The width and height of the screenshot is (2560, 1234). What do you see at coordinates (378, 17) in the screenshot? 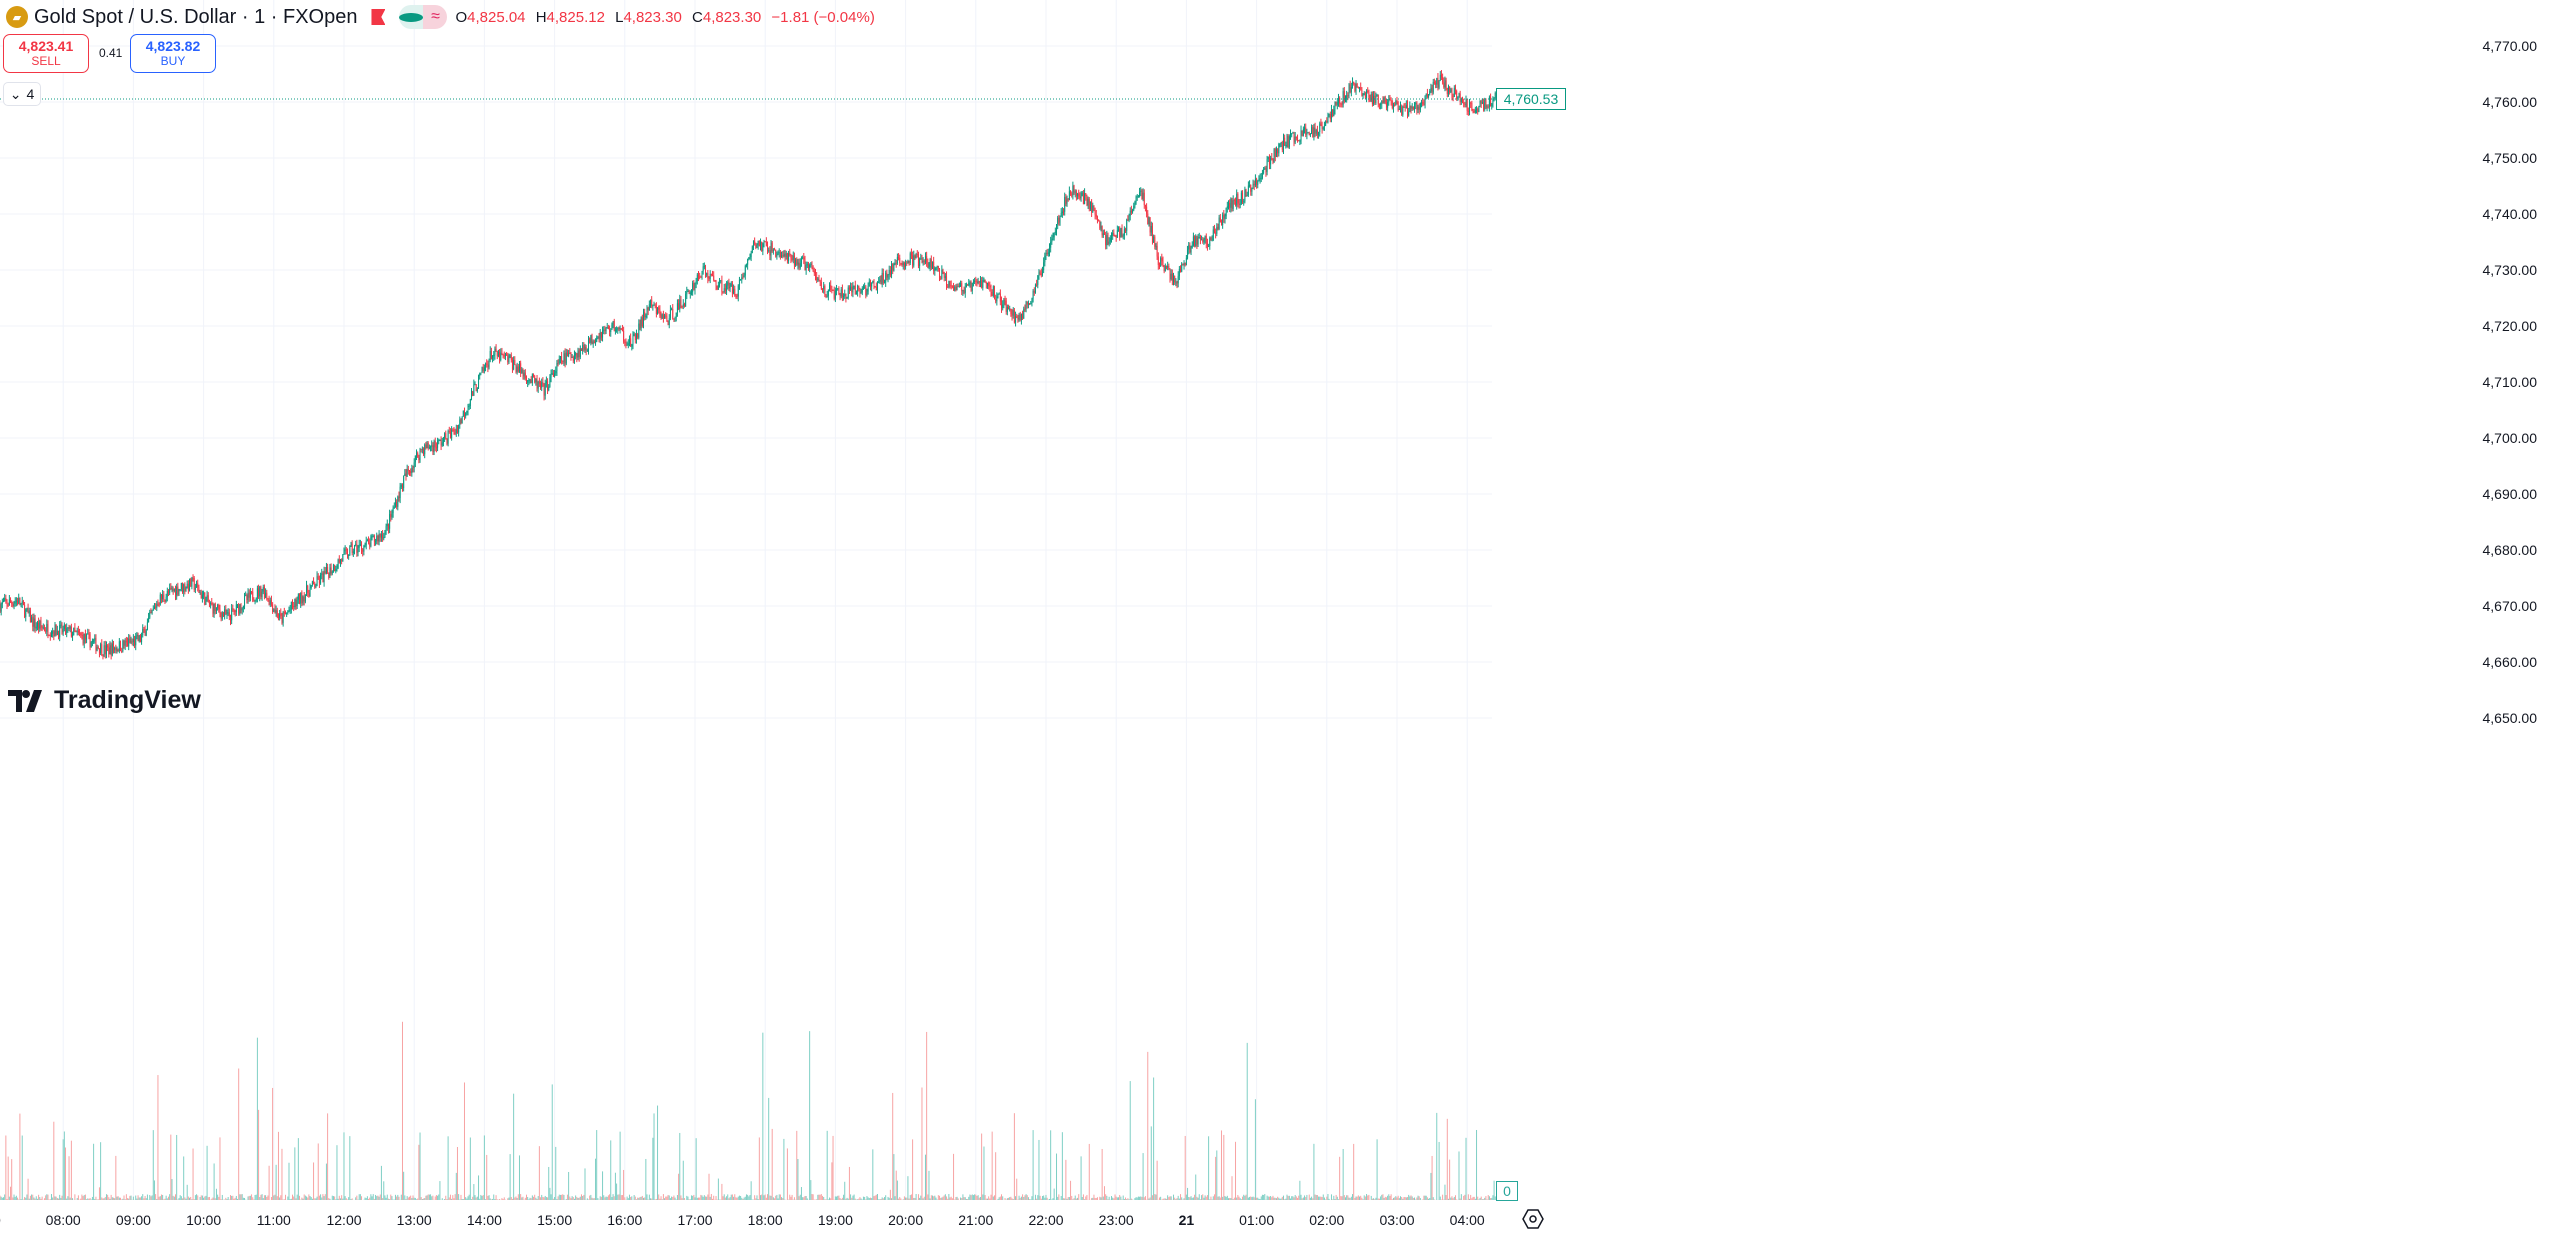
I see `flag-icon` at bounding box center [378, 17].